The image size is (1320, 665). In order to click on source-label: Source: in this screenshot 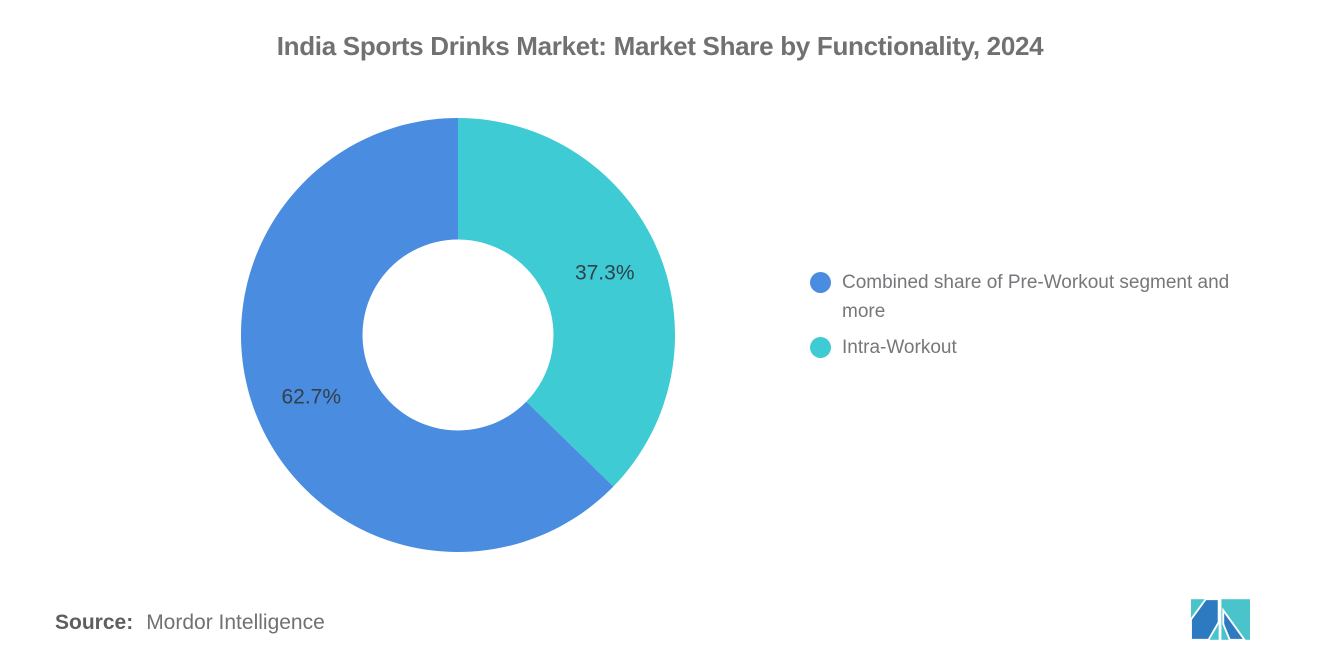, I will do `click(94, 622)`.